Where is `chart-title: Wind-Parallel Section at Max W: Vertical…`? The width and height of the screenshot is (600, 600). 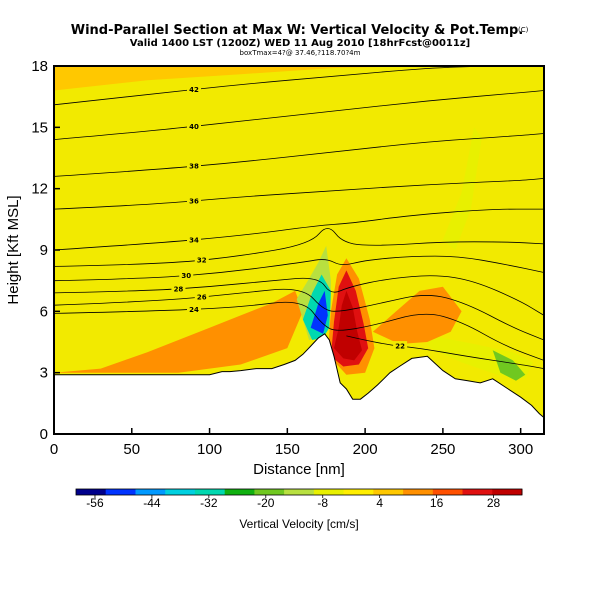 chart-title: Wind-Parallel Section at Max W: Vertical… is located at coordinates (297, 30).